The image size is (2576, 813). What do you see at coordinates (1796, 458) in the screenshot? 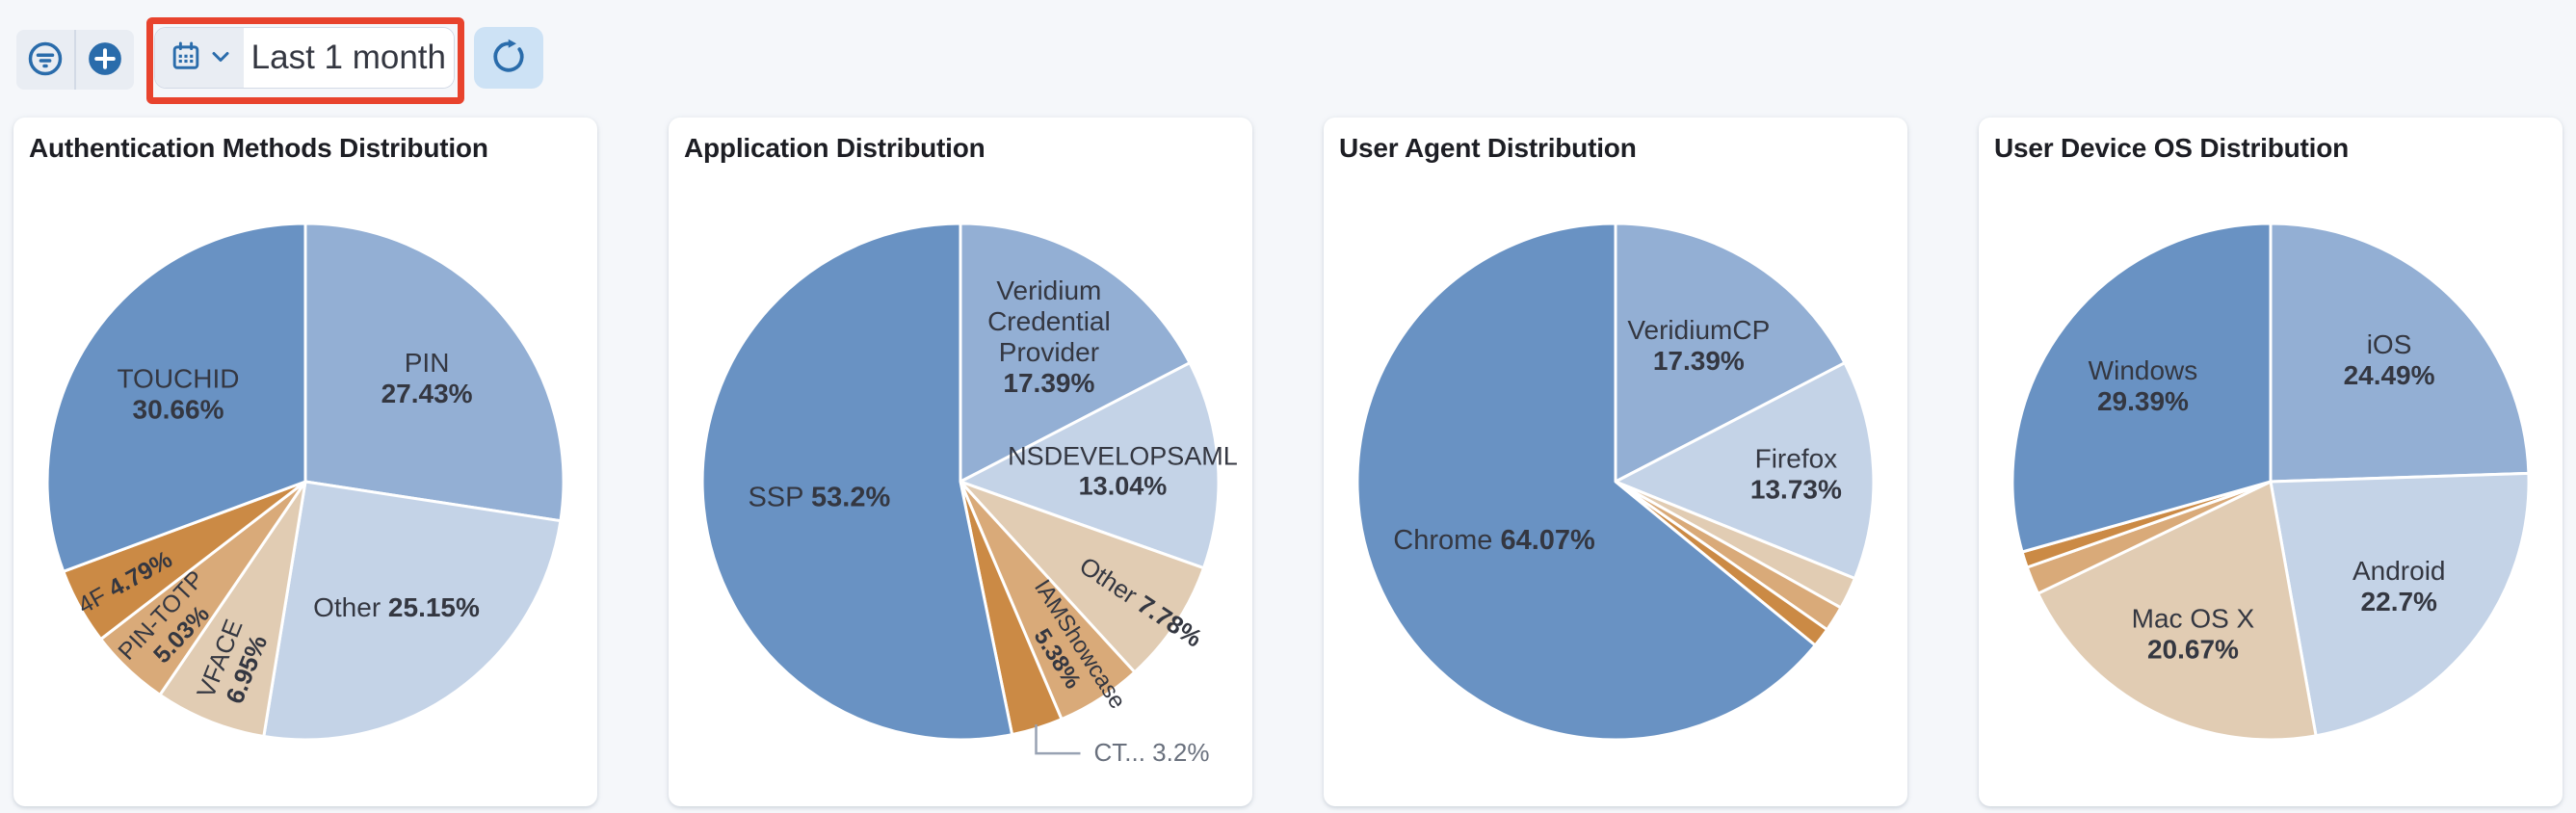
I see `pie-label-Firefox: Firefox` at bounding box center [1796, 458].